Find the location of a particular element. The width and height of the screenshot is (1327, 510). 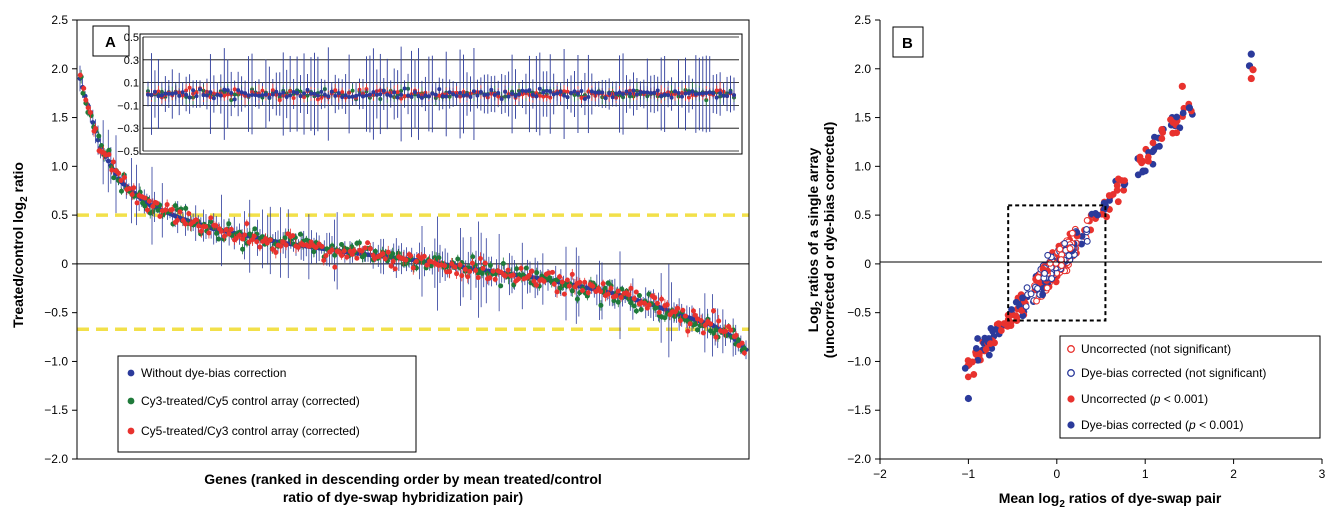

legend-label-uncorrected-ns: Uncorrected (not significant) is located at coordinates (1156, 349).